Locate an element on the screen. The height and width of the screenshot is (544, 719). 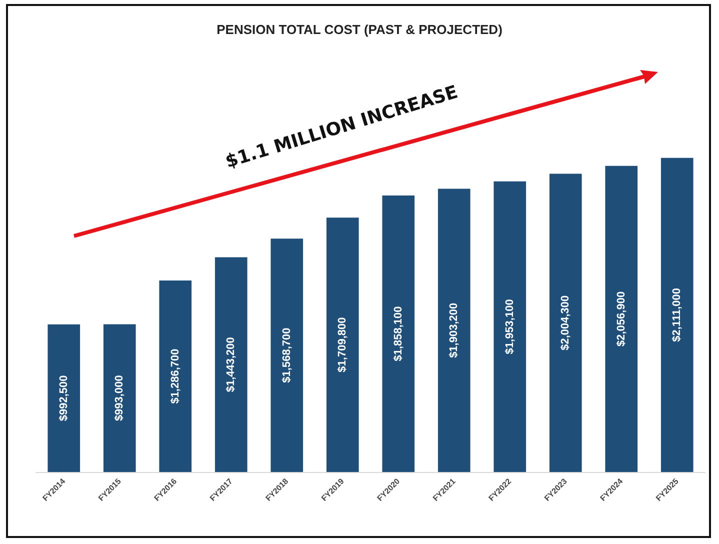
data-label: $2,056,900 is located at coordinates (621, 318).